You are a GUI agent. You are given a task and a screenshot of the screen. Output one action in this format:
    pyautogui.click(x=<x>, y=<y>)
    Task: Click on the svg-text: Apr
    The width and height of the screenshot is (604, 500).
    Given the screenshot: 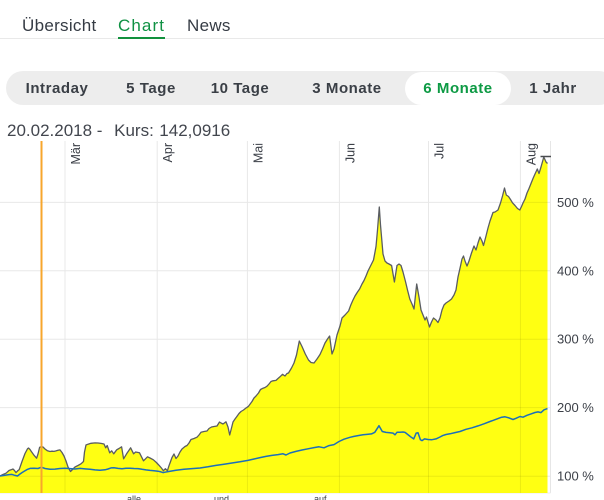 What is the action you would take?
    pyautogui.click(x=168, y=152)
    